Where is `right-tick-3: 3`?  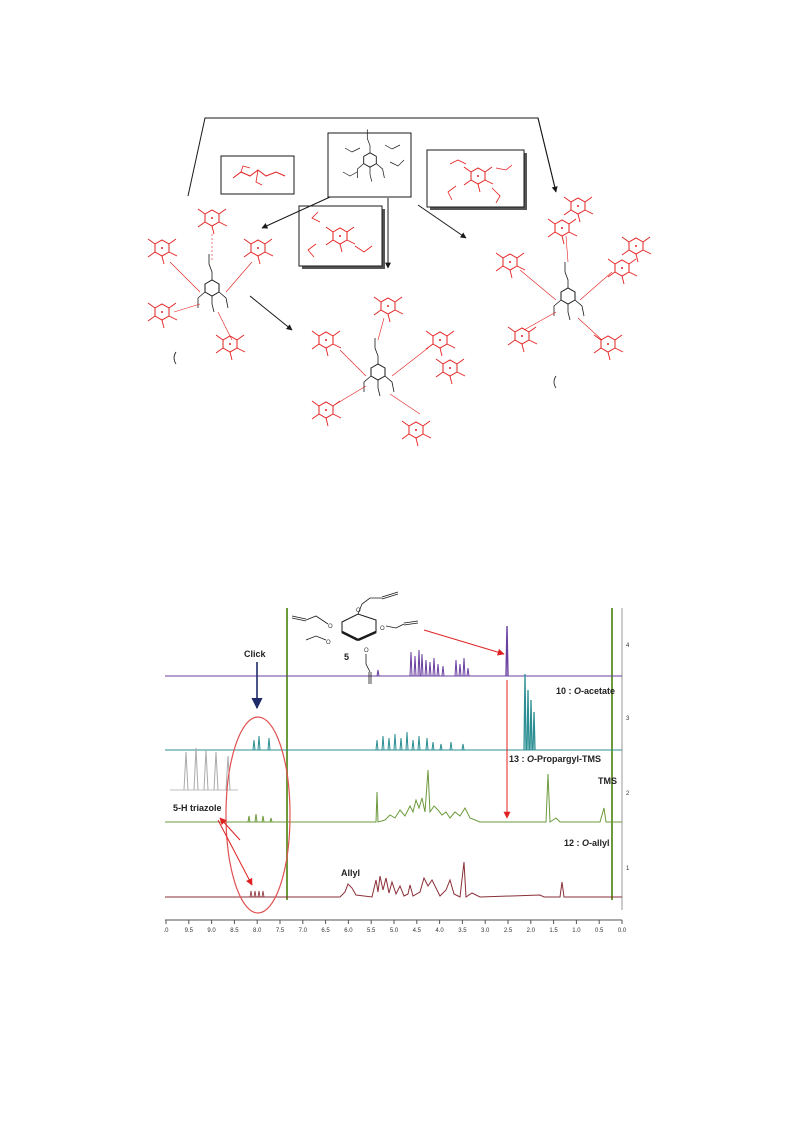 right-tick-3: 3 is located at coordinates (628, 719).